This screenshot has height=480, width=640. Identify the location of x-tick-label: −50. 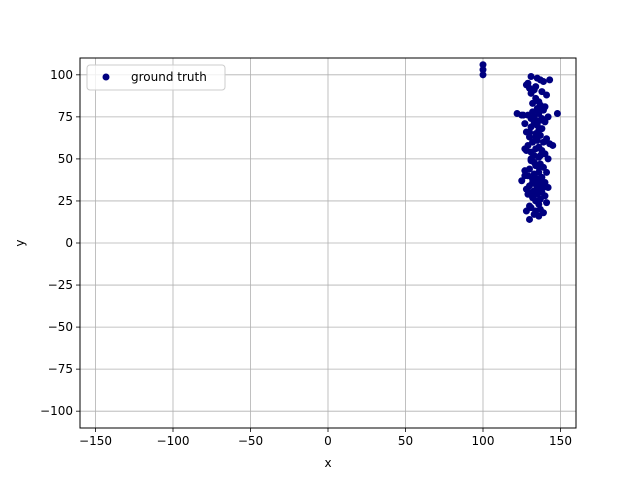
(250, 441).